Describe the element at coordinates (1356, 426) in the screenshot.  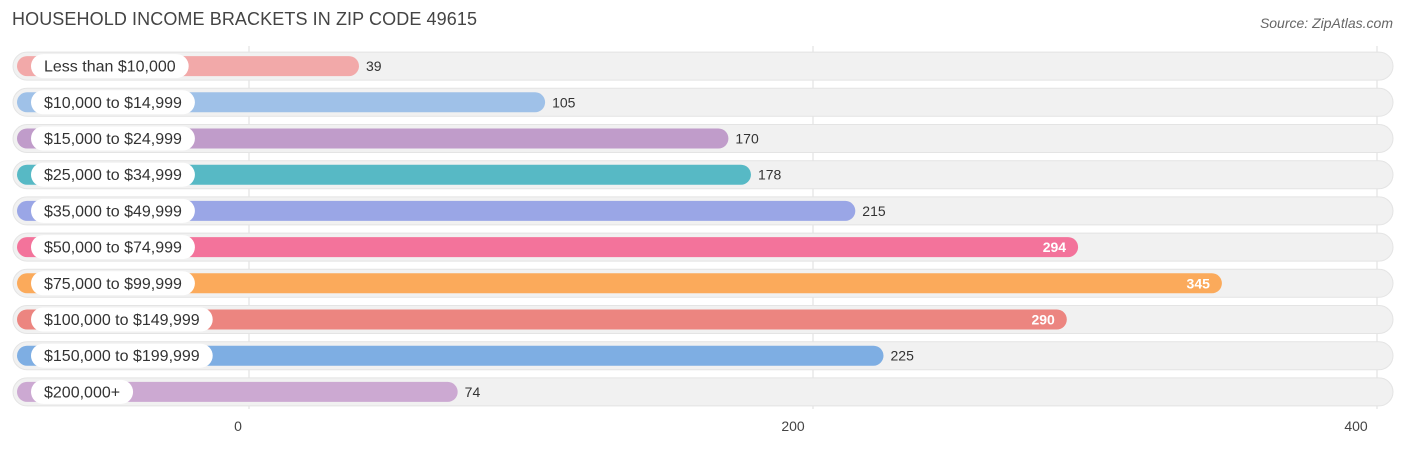
I see `tick-label-400: 400` at that location.